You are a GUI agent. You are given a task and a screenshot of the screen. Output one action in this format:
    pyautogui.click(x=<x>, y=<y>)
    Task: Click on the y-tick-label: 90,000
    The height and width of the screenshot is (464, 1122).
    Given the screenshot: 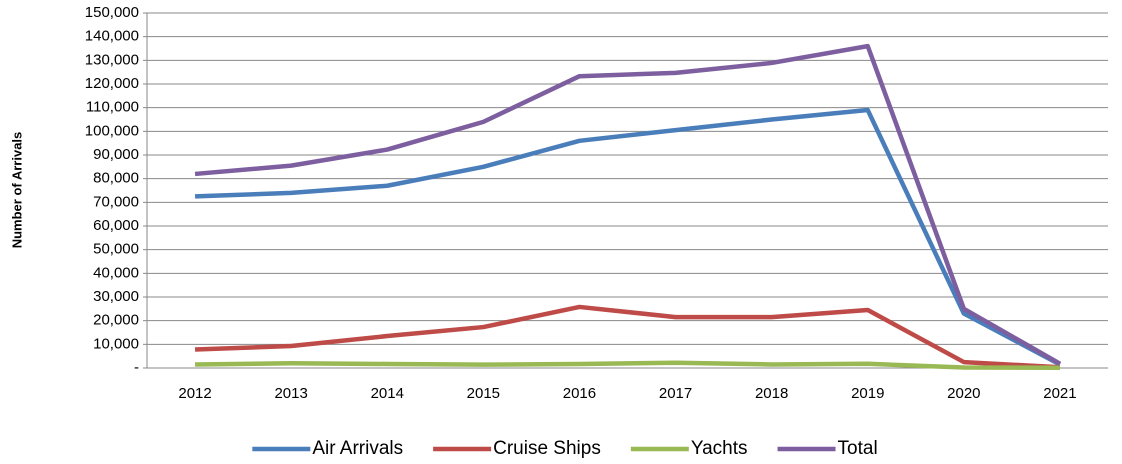 What is the action you would take?
    pyautogui.click(x=116, y=154)
    